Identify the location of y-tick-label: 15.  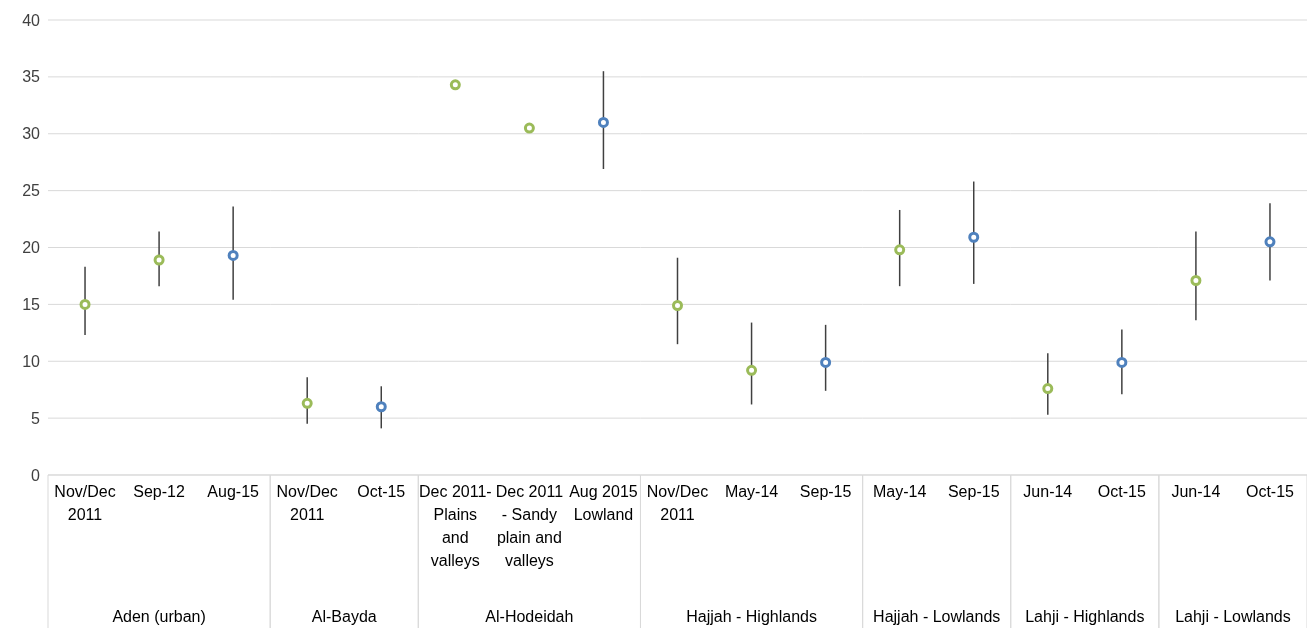
(31, 304).